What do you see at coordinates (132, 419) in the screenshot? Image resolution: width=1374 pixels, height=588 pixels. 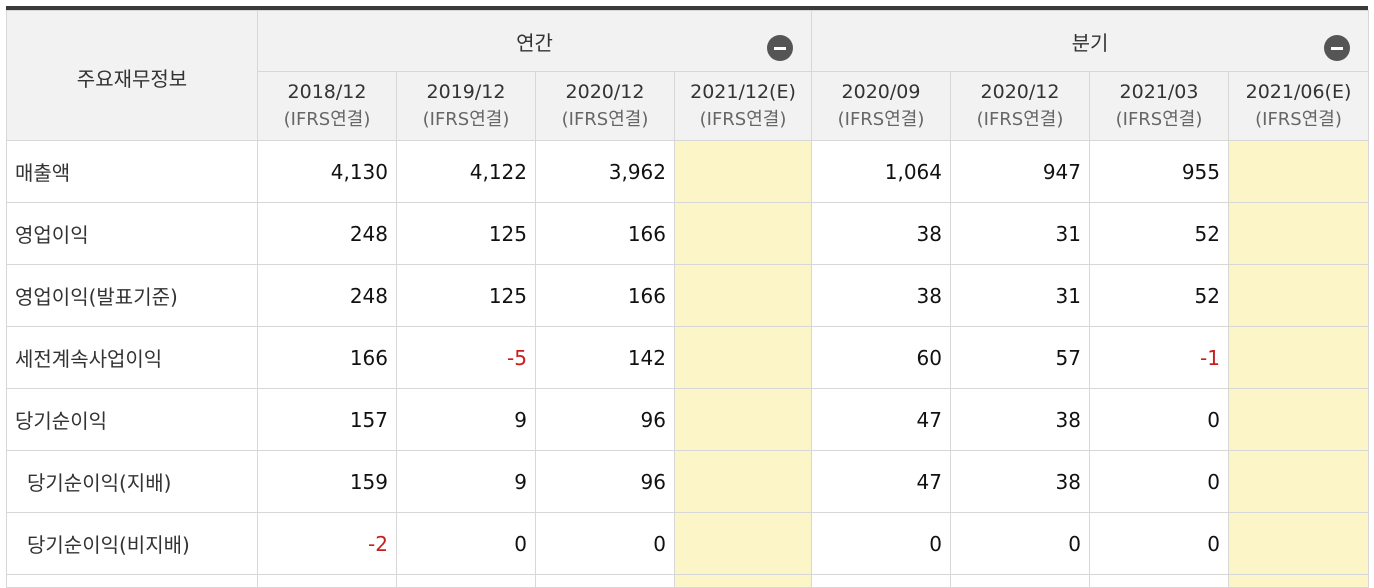 I see `row-label: 당기순이익` at bounding box center [132, 419].